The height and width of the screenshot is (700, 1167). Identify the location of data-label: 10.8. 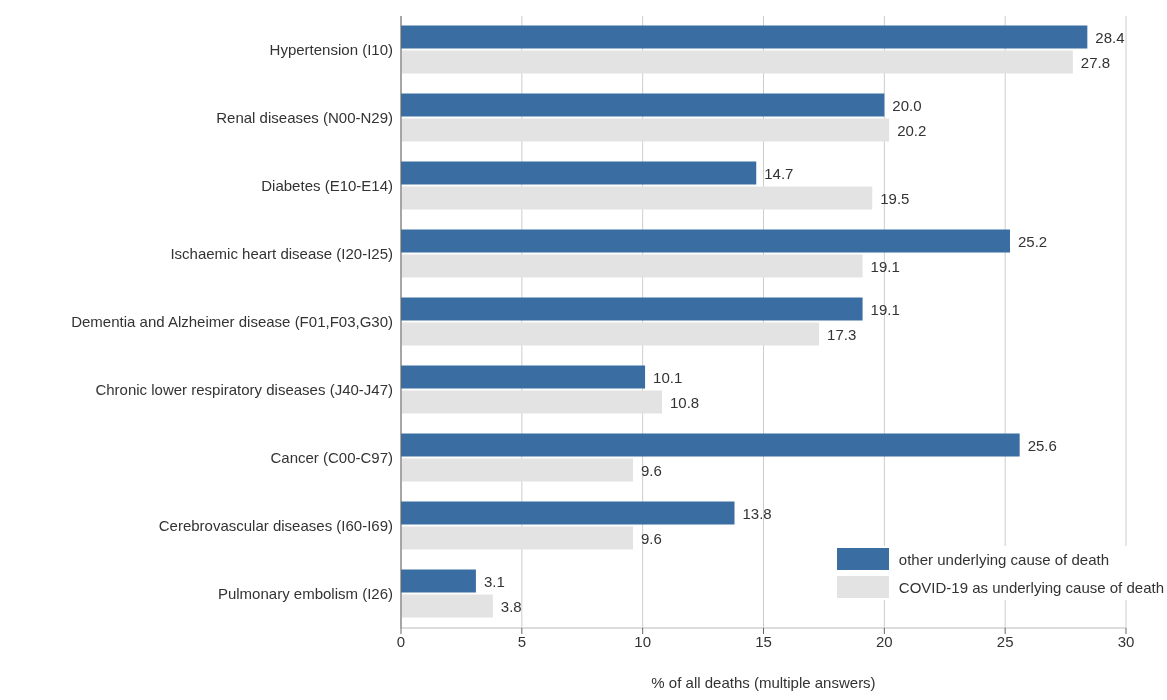
(685, 402).